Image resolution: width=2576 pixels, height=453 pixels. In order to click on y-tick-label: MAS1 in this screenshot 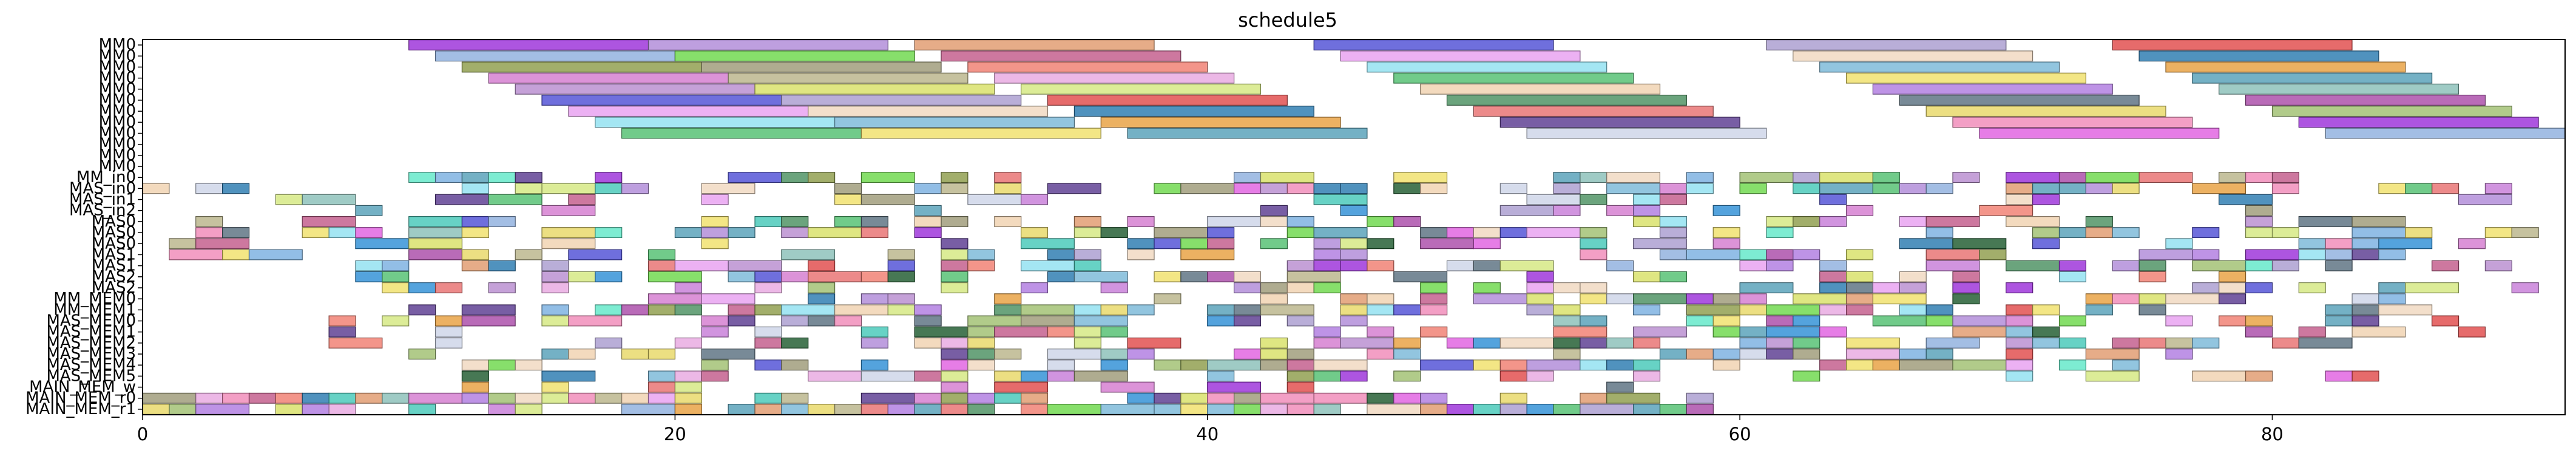, I will do `click(114, 266)`.